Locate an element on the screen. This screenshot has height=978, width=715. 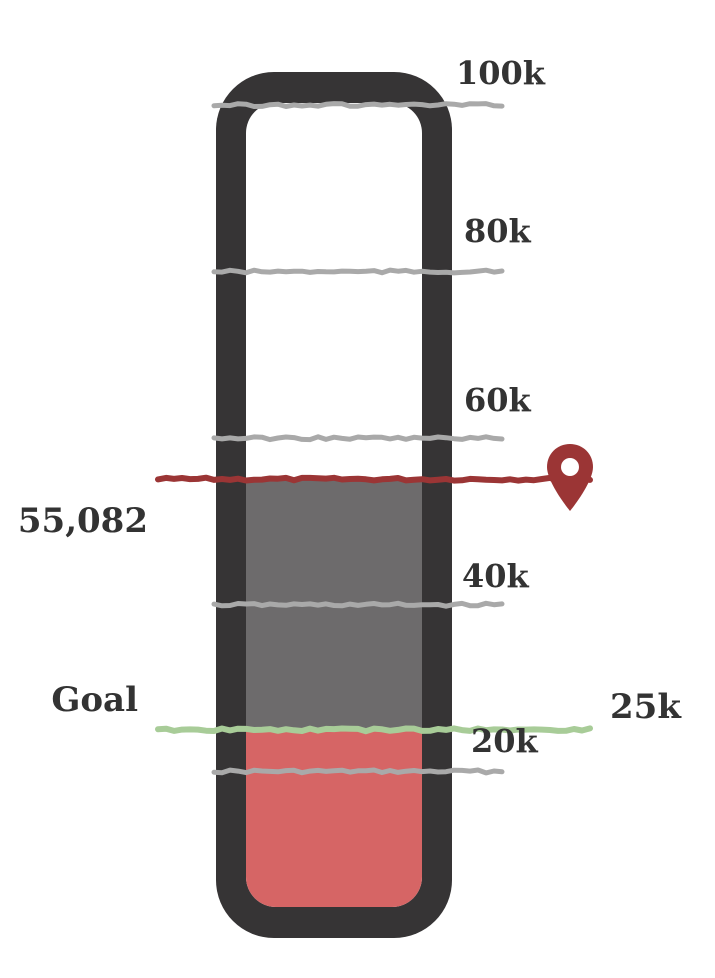
goal-value-label: 25k is located at coordinates (646, 707).